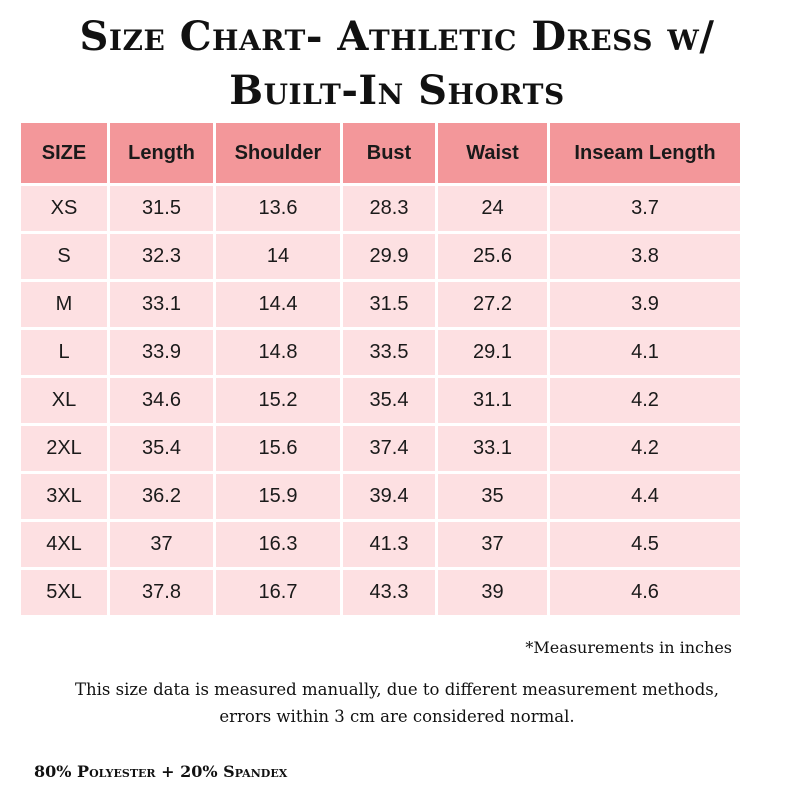 The width and height of the screenshot is (794, 794). I want to click on measurement-cell: 35, so click(492, 496).